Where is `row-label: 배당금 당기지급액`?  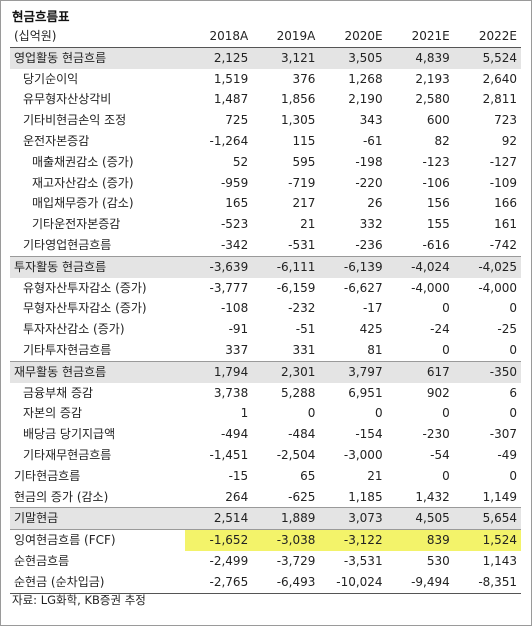
row-label: 배당금 당기지급액 is located at coordinates (69, 434).